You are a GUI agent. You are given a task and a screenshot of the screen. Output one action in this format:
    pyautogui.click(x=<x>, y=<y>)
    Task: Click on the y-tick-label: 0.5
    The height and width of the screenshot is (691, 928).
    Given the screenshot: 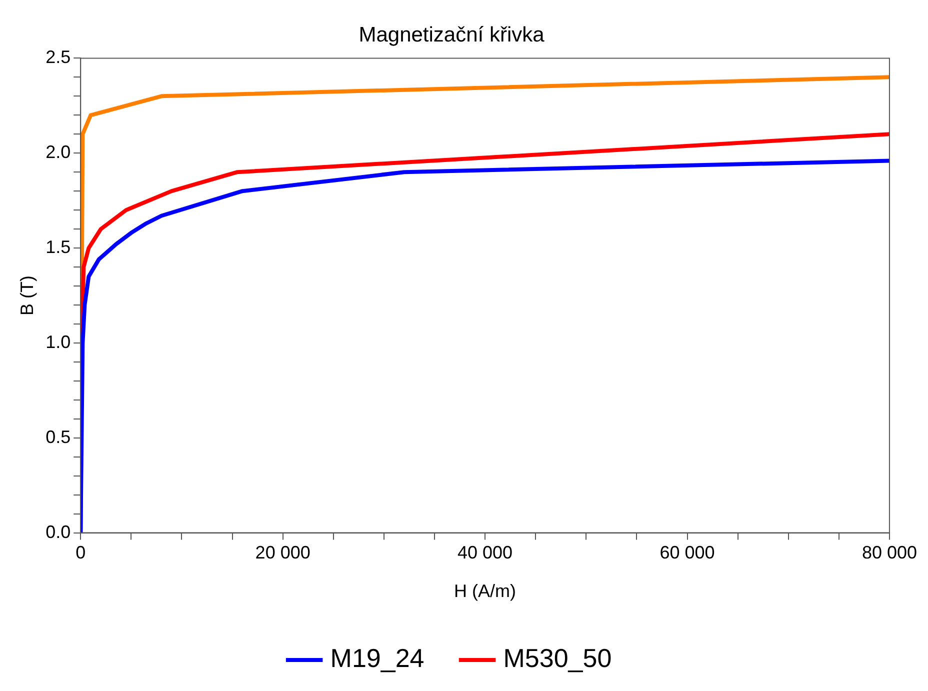 What is the action you would take?
    pyautogui.click(x=58, y=436)
    